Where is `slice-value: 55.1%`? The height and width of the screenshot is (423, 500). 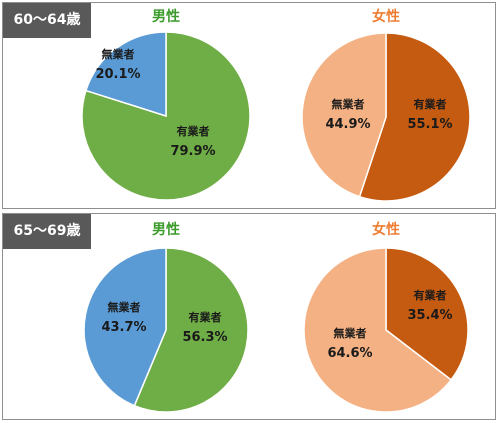
slice-value: 55.1% is located at coordinates (429, 124).